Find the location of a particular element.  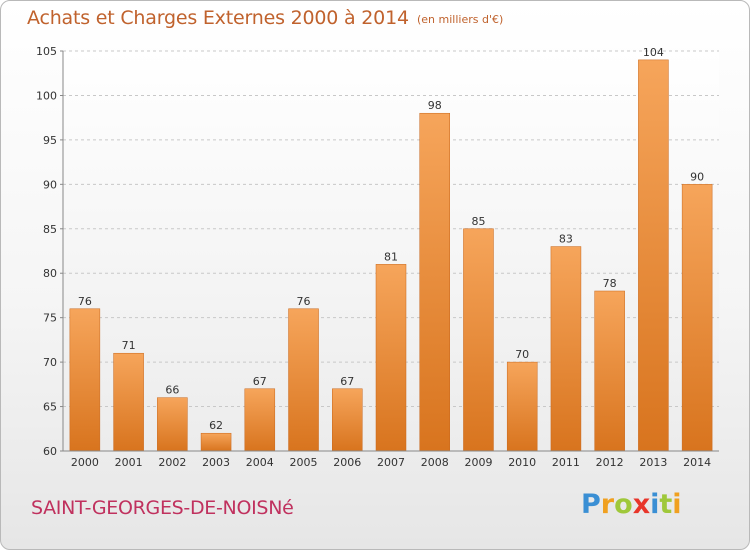

x-tick-label: 2014 is located at coordinates (697, 462).